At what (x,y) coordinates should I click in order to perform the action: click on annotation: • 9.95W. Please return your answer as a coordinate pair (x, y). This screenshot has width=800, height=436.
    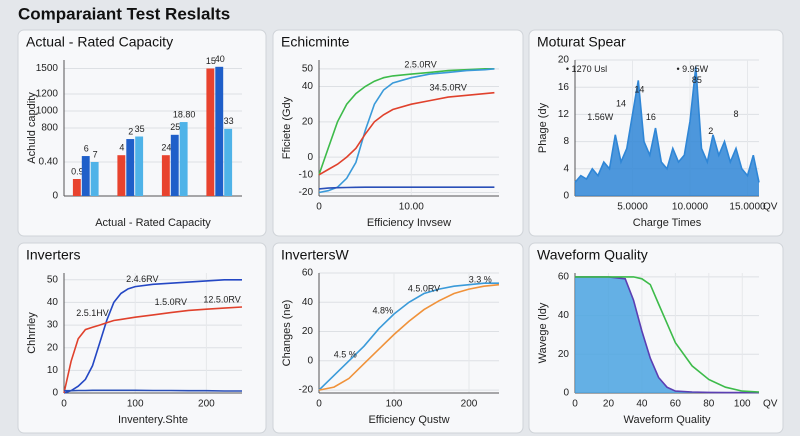
    Looking at the image, I should click on (692, 69).